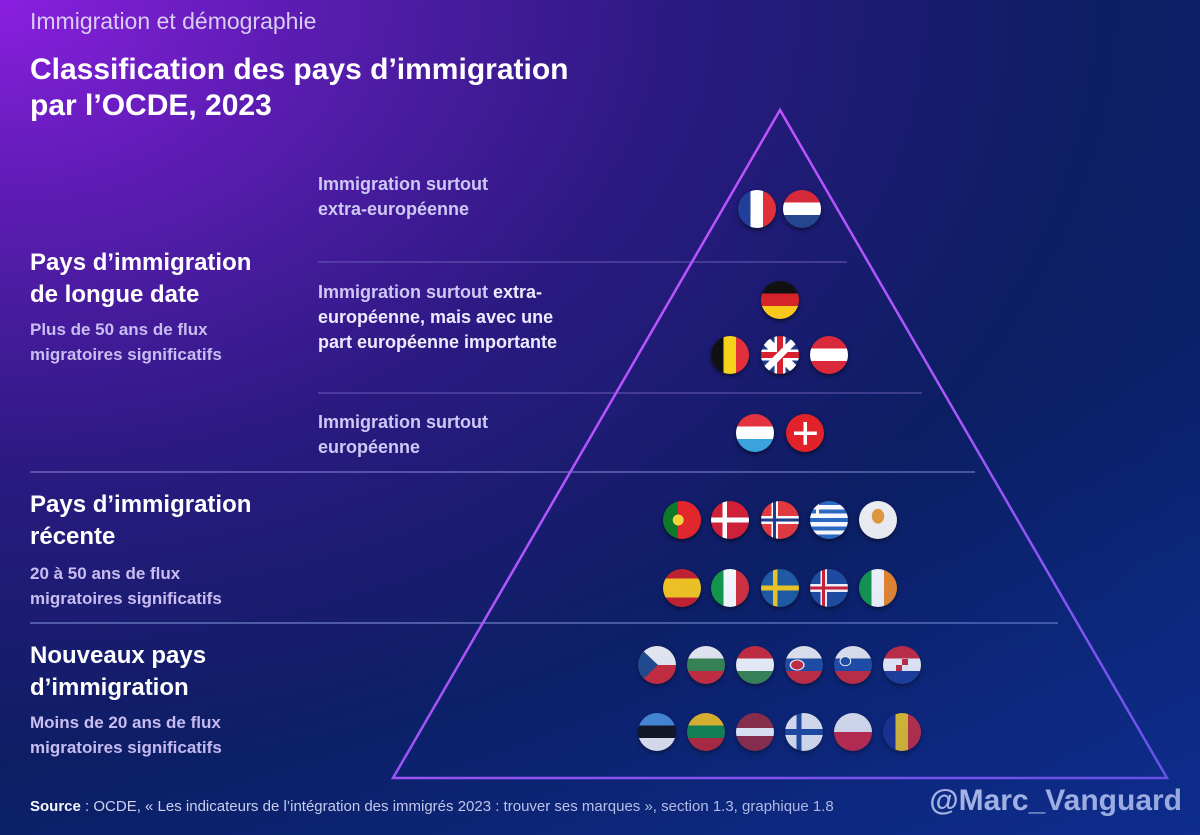 This screenshot has width=1200, height=835. I want to click on subgroup-line: Immigration surtout extra-, so click(437, 292).